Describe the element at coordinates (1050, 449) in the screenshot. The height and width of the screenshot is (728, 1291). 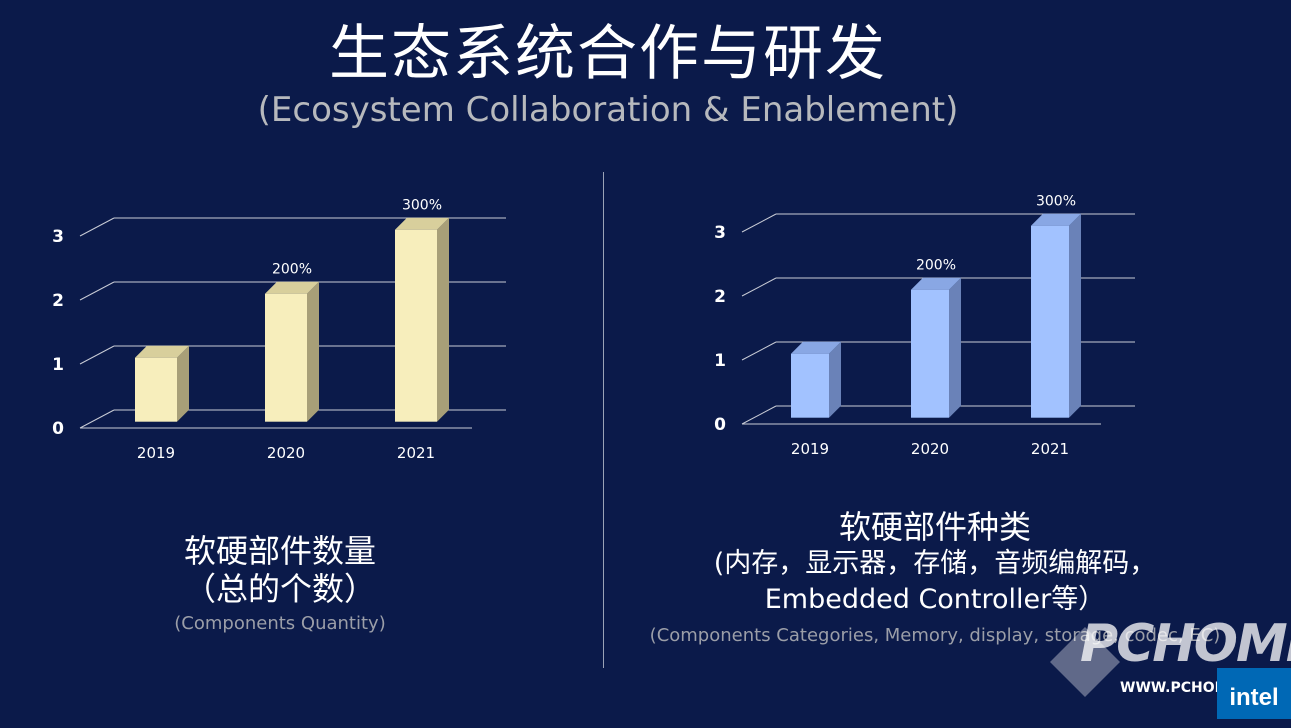
I see `right-x-tick-2021: 2021` at that location.